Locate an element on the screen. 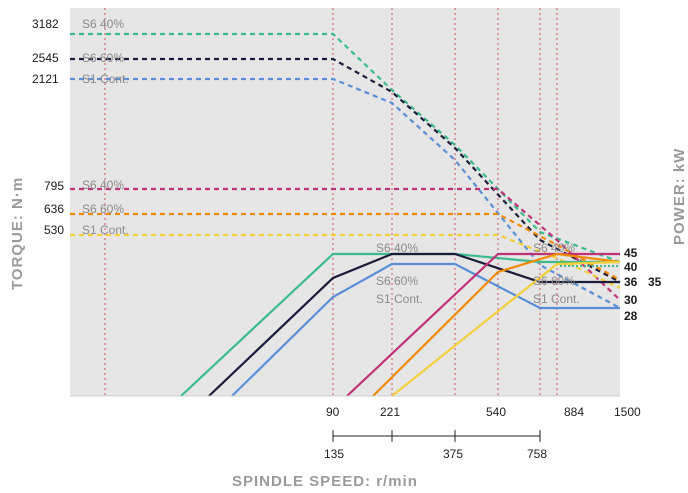 This screenshot has height=493, width=688. torque-label: 530 is located at coordinates (54, 230).